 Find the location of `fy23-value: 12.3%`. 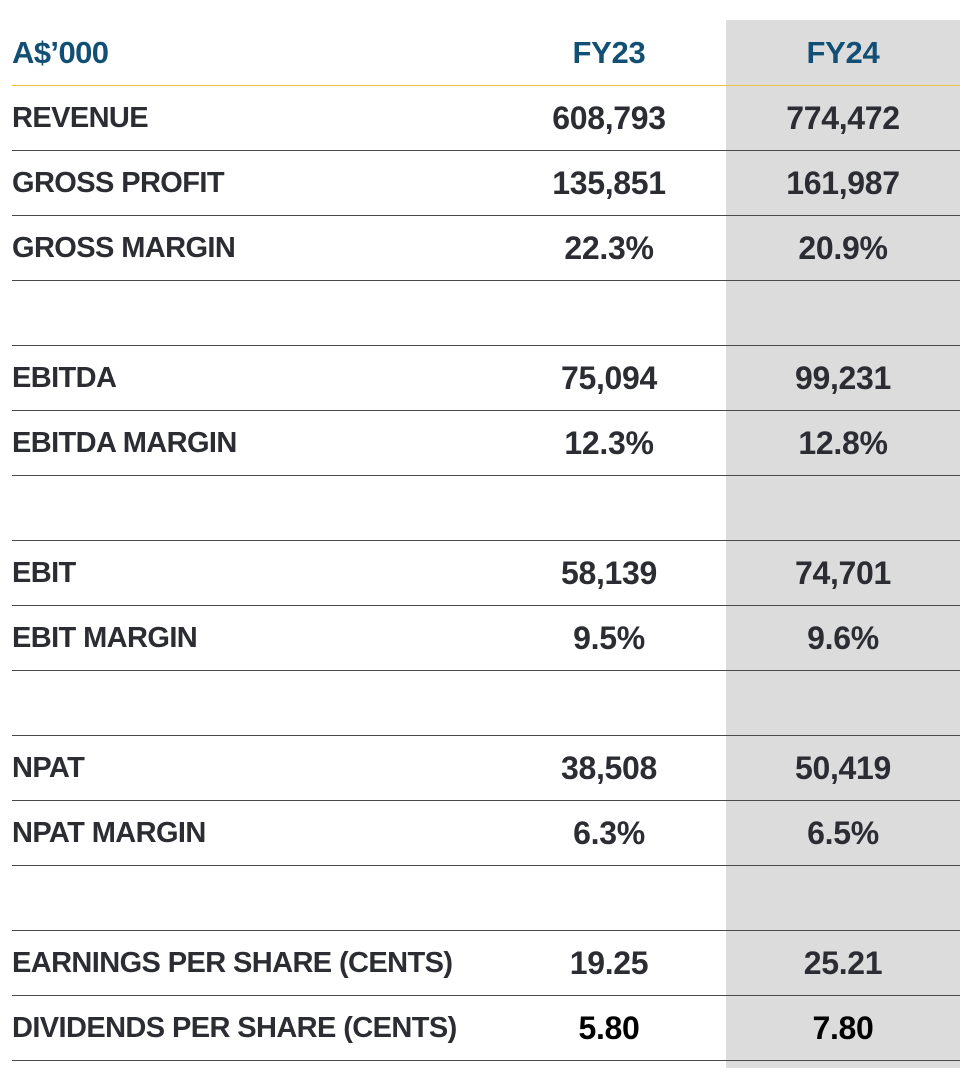

fy23-value: 12.3% is located at coordinates (609, 442).